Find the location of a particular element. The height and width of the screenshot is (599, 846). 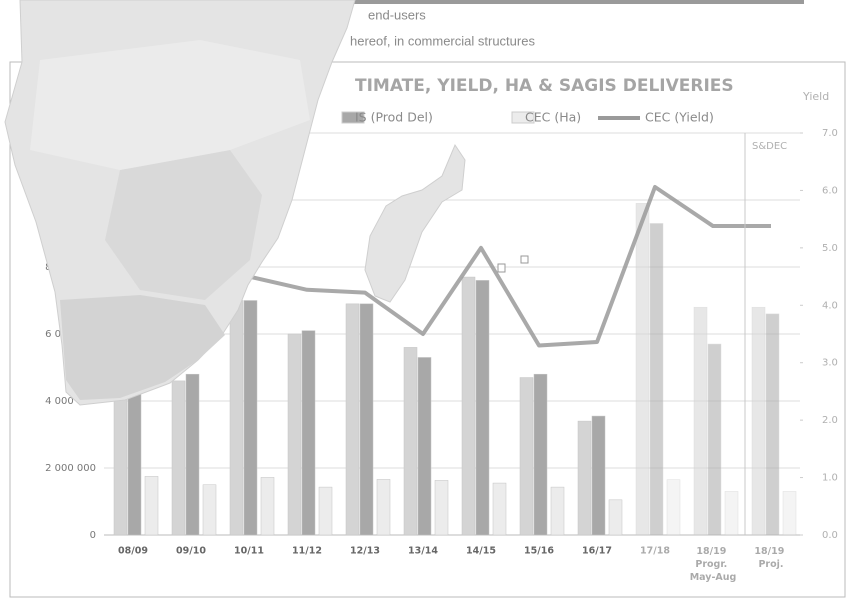

y-tick-label: 2 000 000 is located at coordinates (70, 468).